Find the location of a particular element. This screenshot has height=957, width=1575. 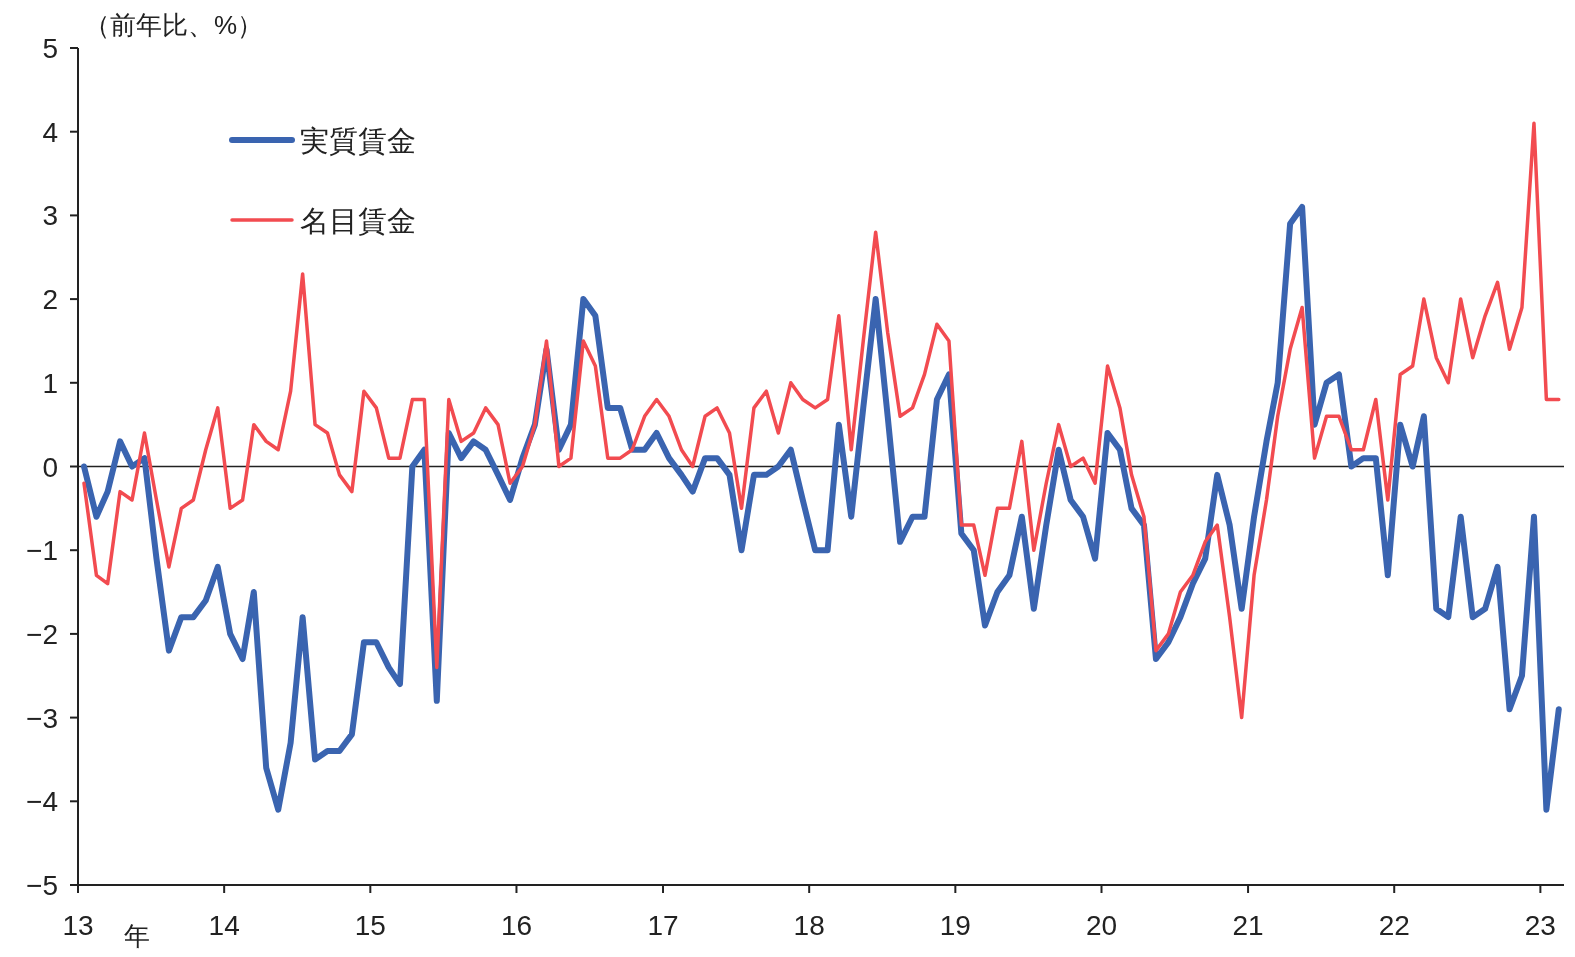

x-axis-title: 年 is located at coordinates (137, 936).